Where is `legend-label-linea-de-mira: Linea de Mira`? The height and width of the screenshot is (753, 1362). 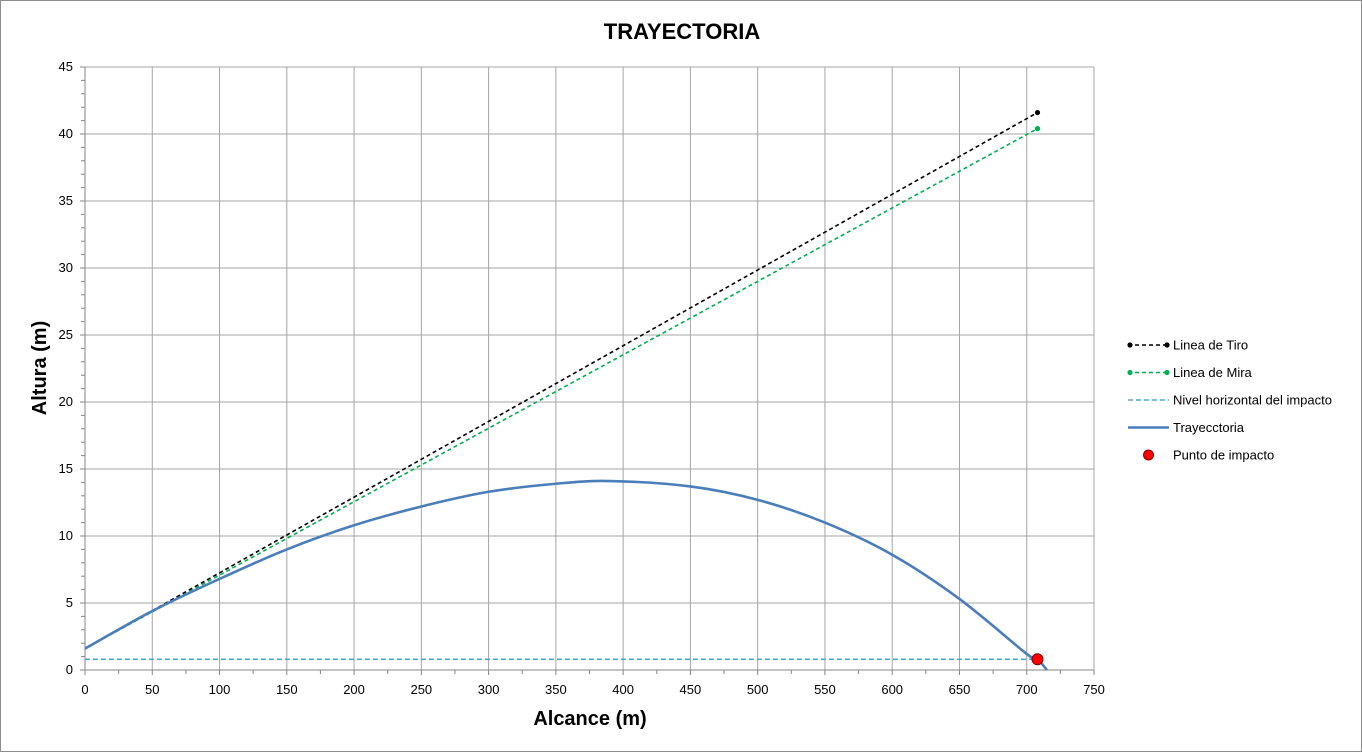
legend-label-linea-de-mira: Linea de Mira is located at coordinates (1213, 372).